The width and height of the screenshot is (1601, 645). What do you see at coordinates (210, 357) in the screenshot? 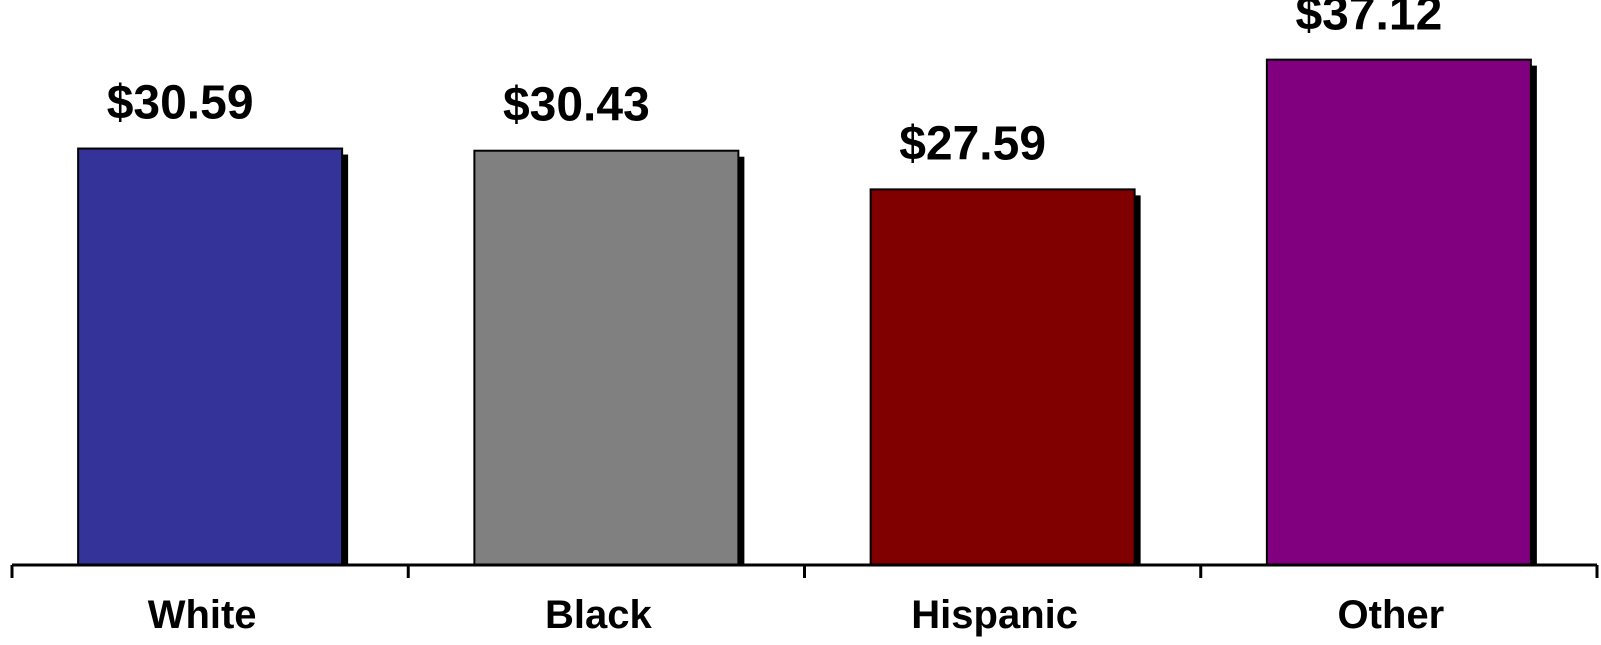
I see `bar-white` at bounding box center [210, 357].